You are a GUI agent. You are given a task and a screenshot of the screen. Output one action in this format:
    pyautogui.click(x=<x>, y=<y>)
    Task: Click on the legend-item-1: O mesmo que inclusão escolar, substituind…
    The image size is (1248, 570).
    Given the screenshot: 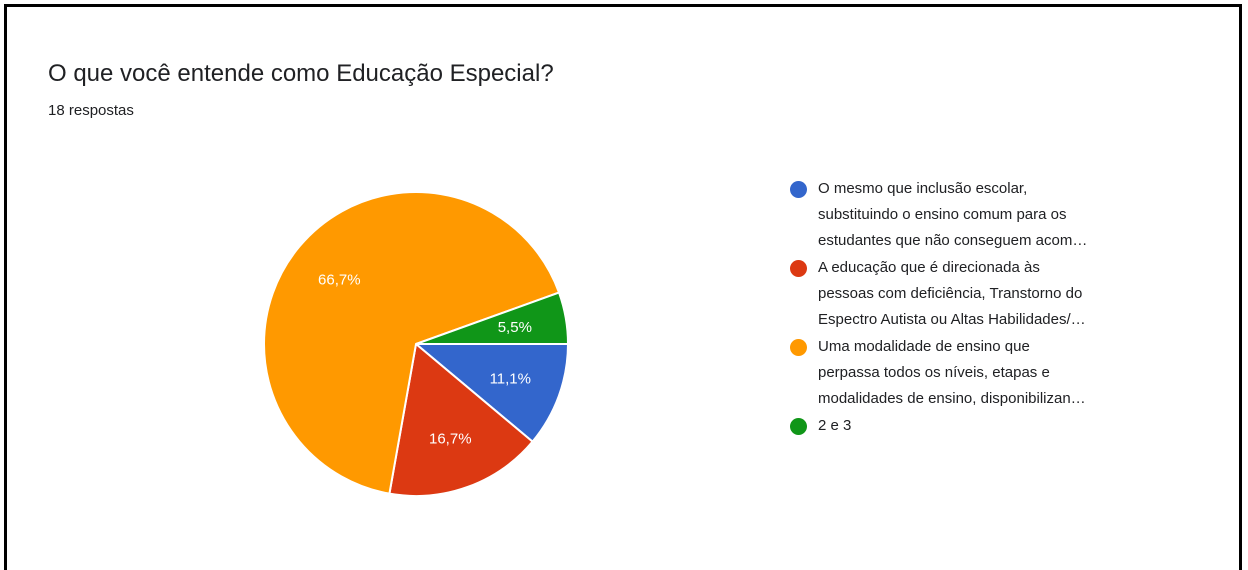 What is the action you would take?
    pyautogui.click(x=1000, y=215)
    